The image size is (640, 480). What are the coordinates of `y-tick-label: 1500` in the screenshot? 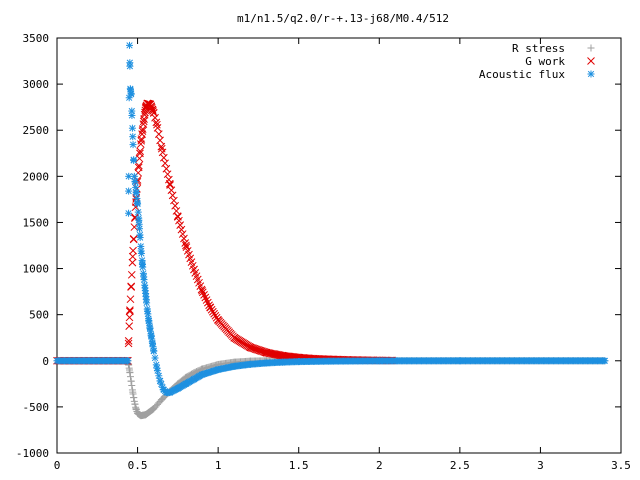 It's located at (36, 222).